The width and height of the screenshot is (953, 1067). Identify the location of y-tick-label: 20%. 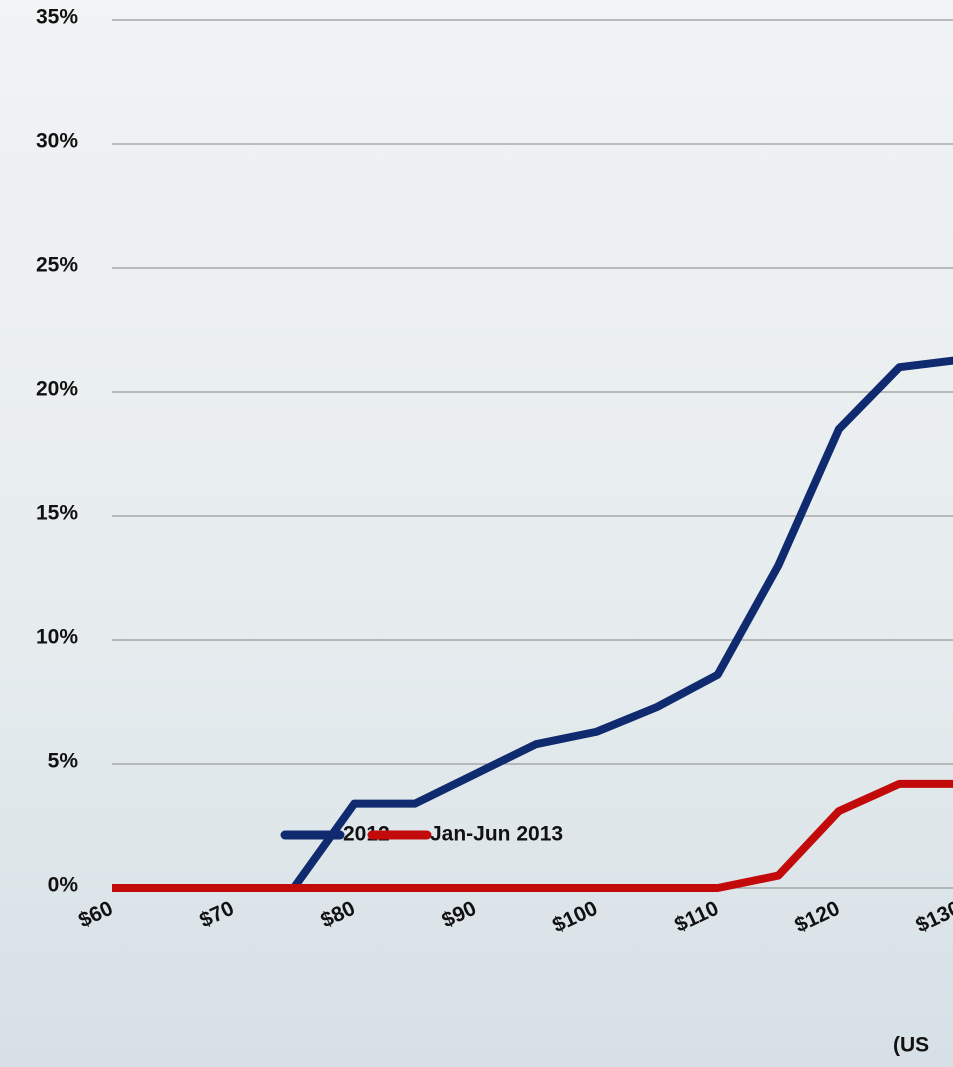
(57, 389).